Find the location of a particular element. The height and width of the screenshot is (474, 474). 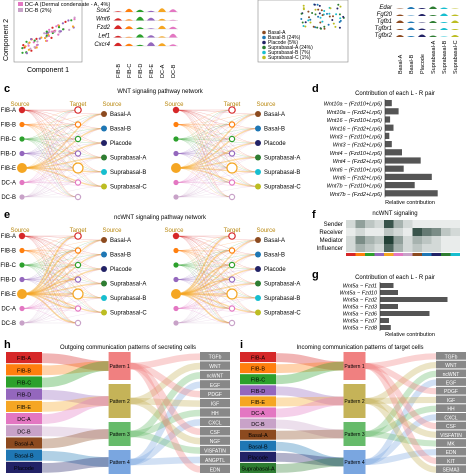

cell-label-dc-a: DC-A is located at coordinates (258, 414).